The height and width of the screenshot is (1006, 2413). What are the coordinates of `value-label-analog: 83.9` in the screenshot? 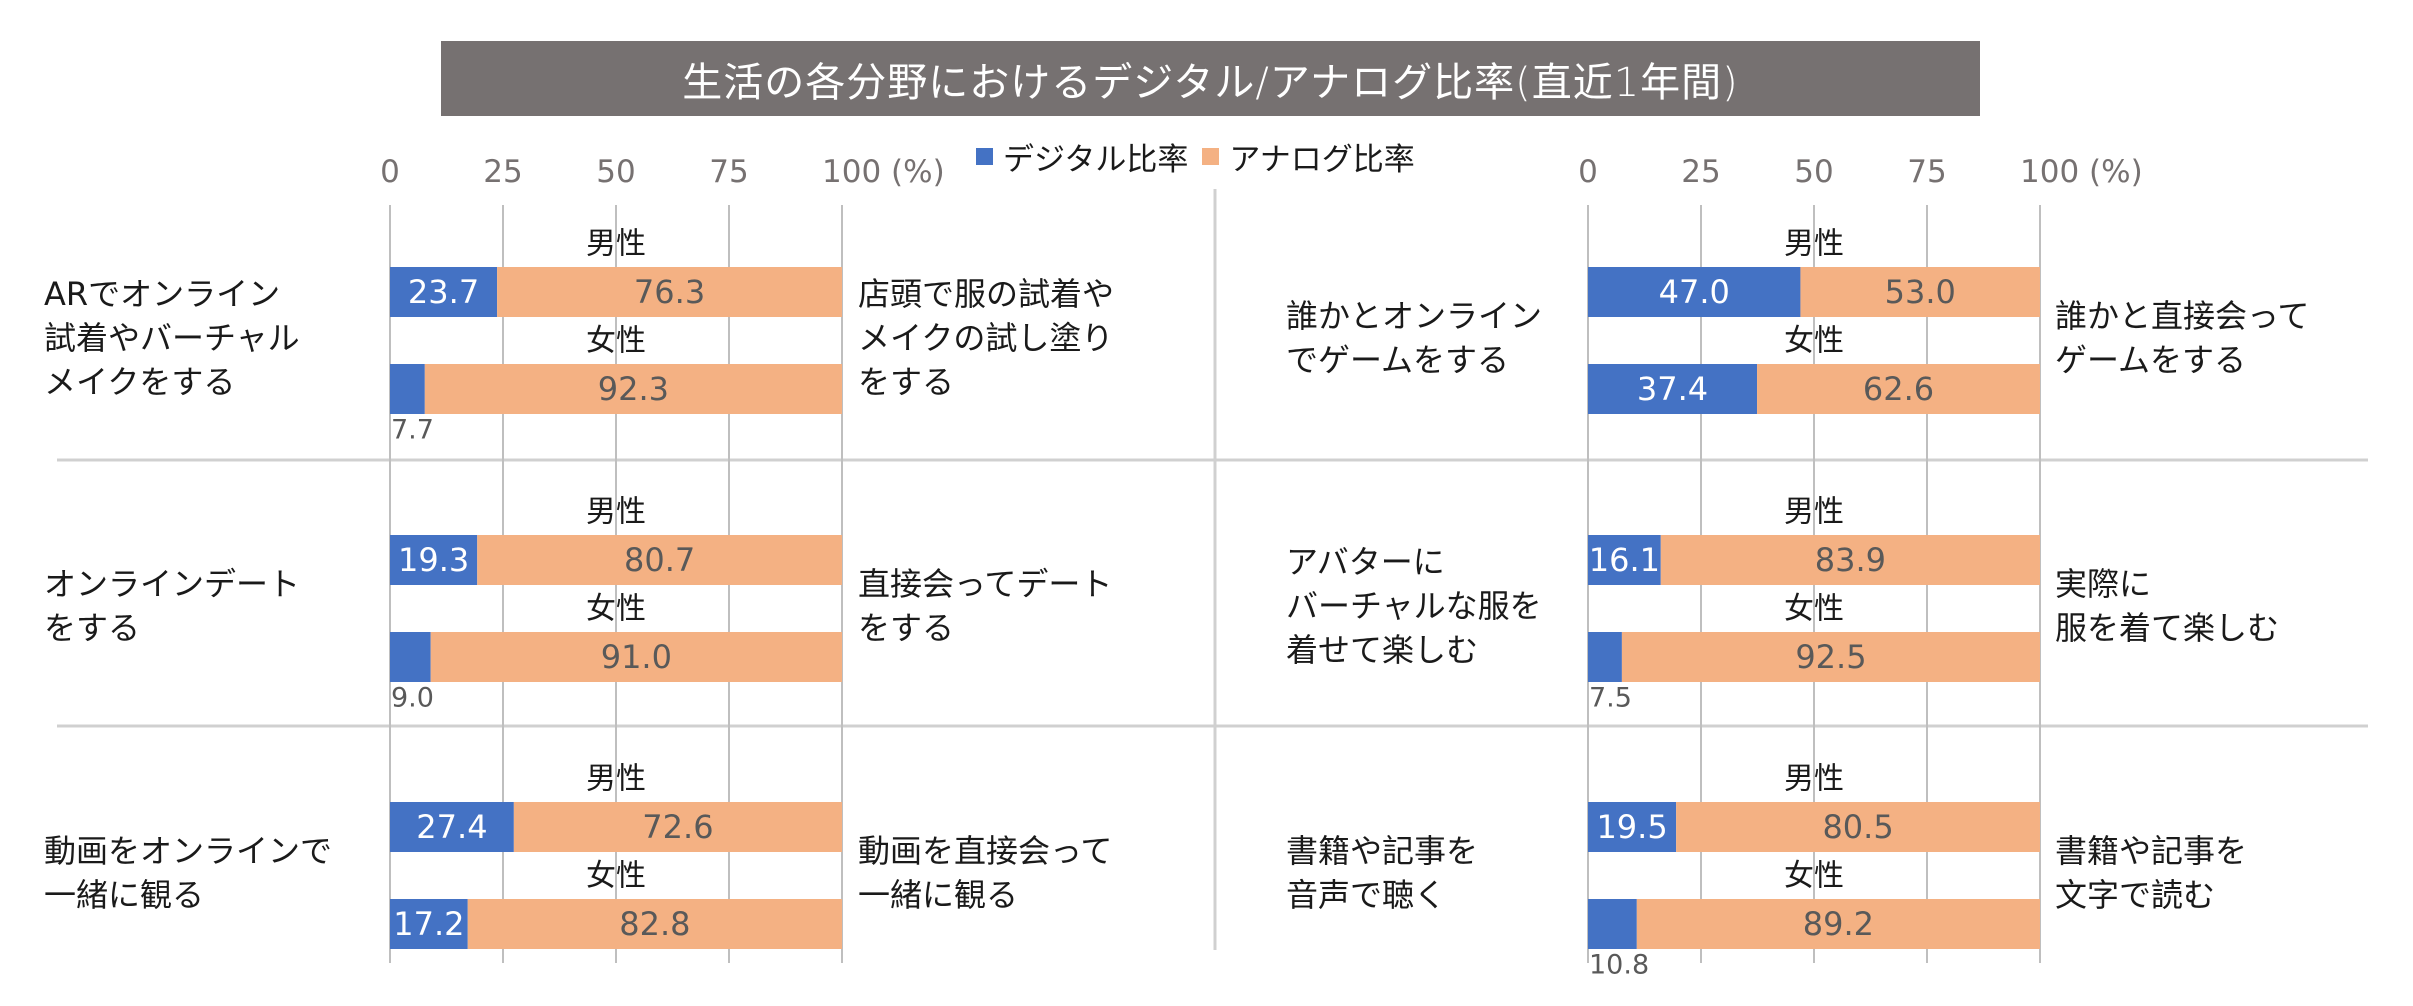 It's located at (1850, 560).